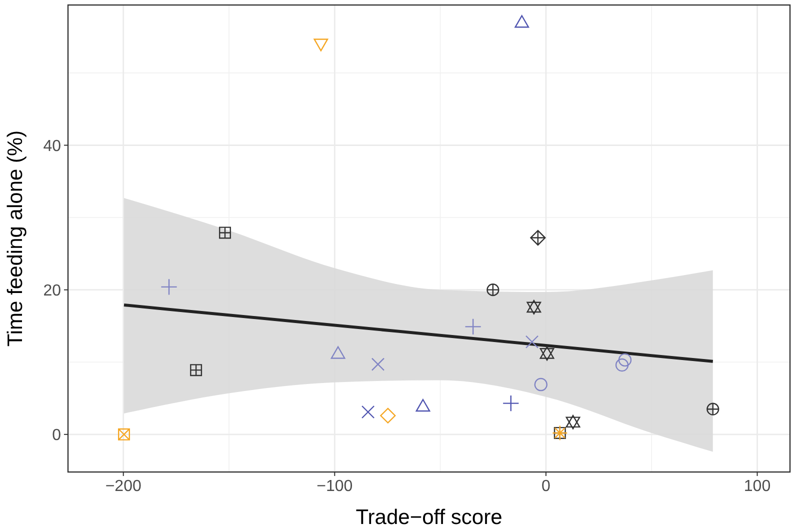  I want to click on x-tick-label: 0, so click(546, 486).